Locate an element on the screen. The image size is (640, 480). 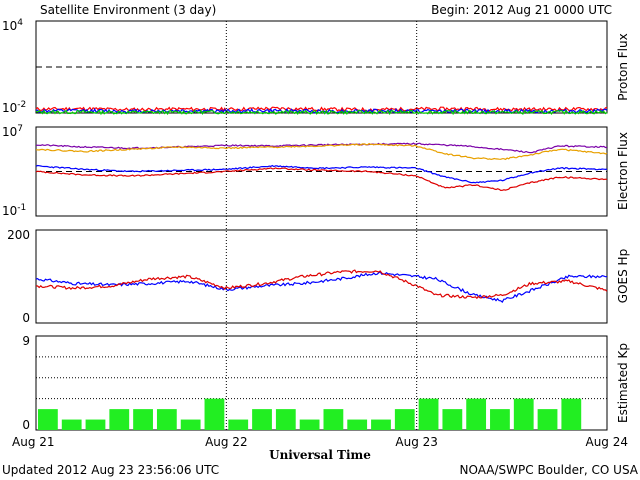
kp-bars is located at coordinates (321, 393).